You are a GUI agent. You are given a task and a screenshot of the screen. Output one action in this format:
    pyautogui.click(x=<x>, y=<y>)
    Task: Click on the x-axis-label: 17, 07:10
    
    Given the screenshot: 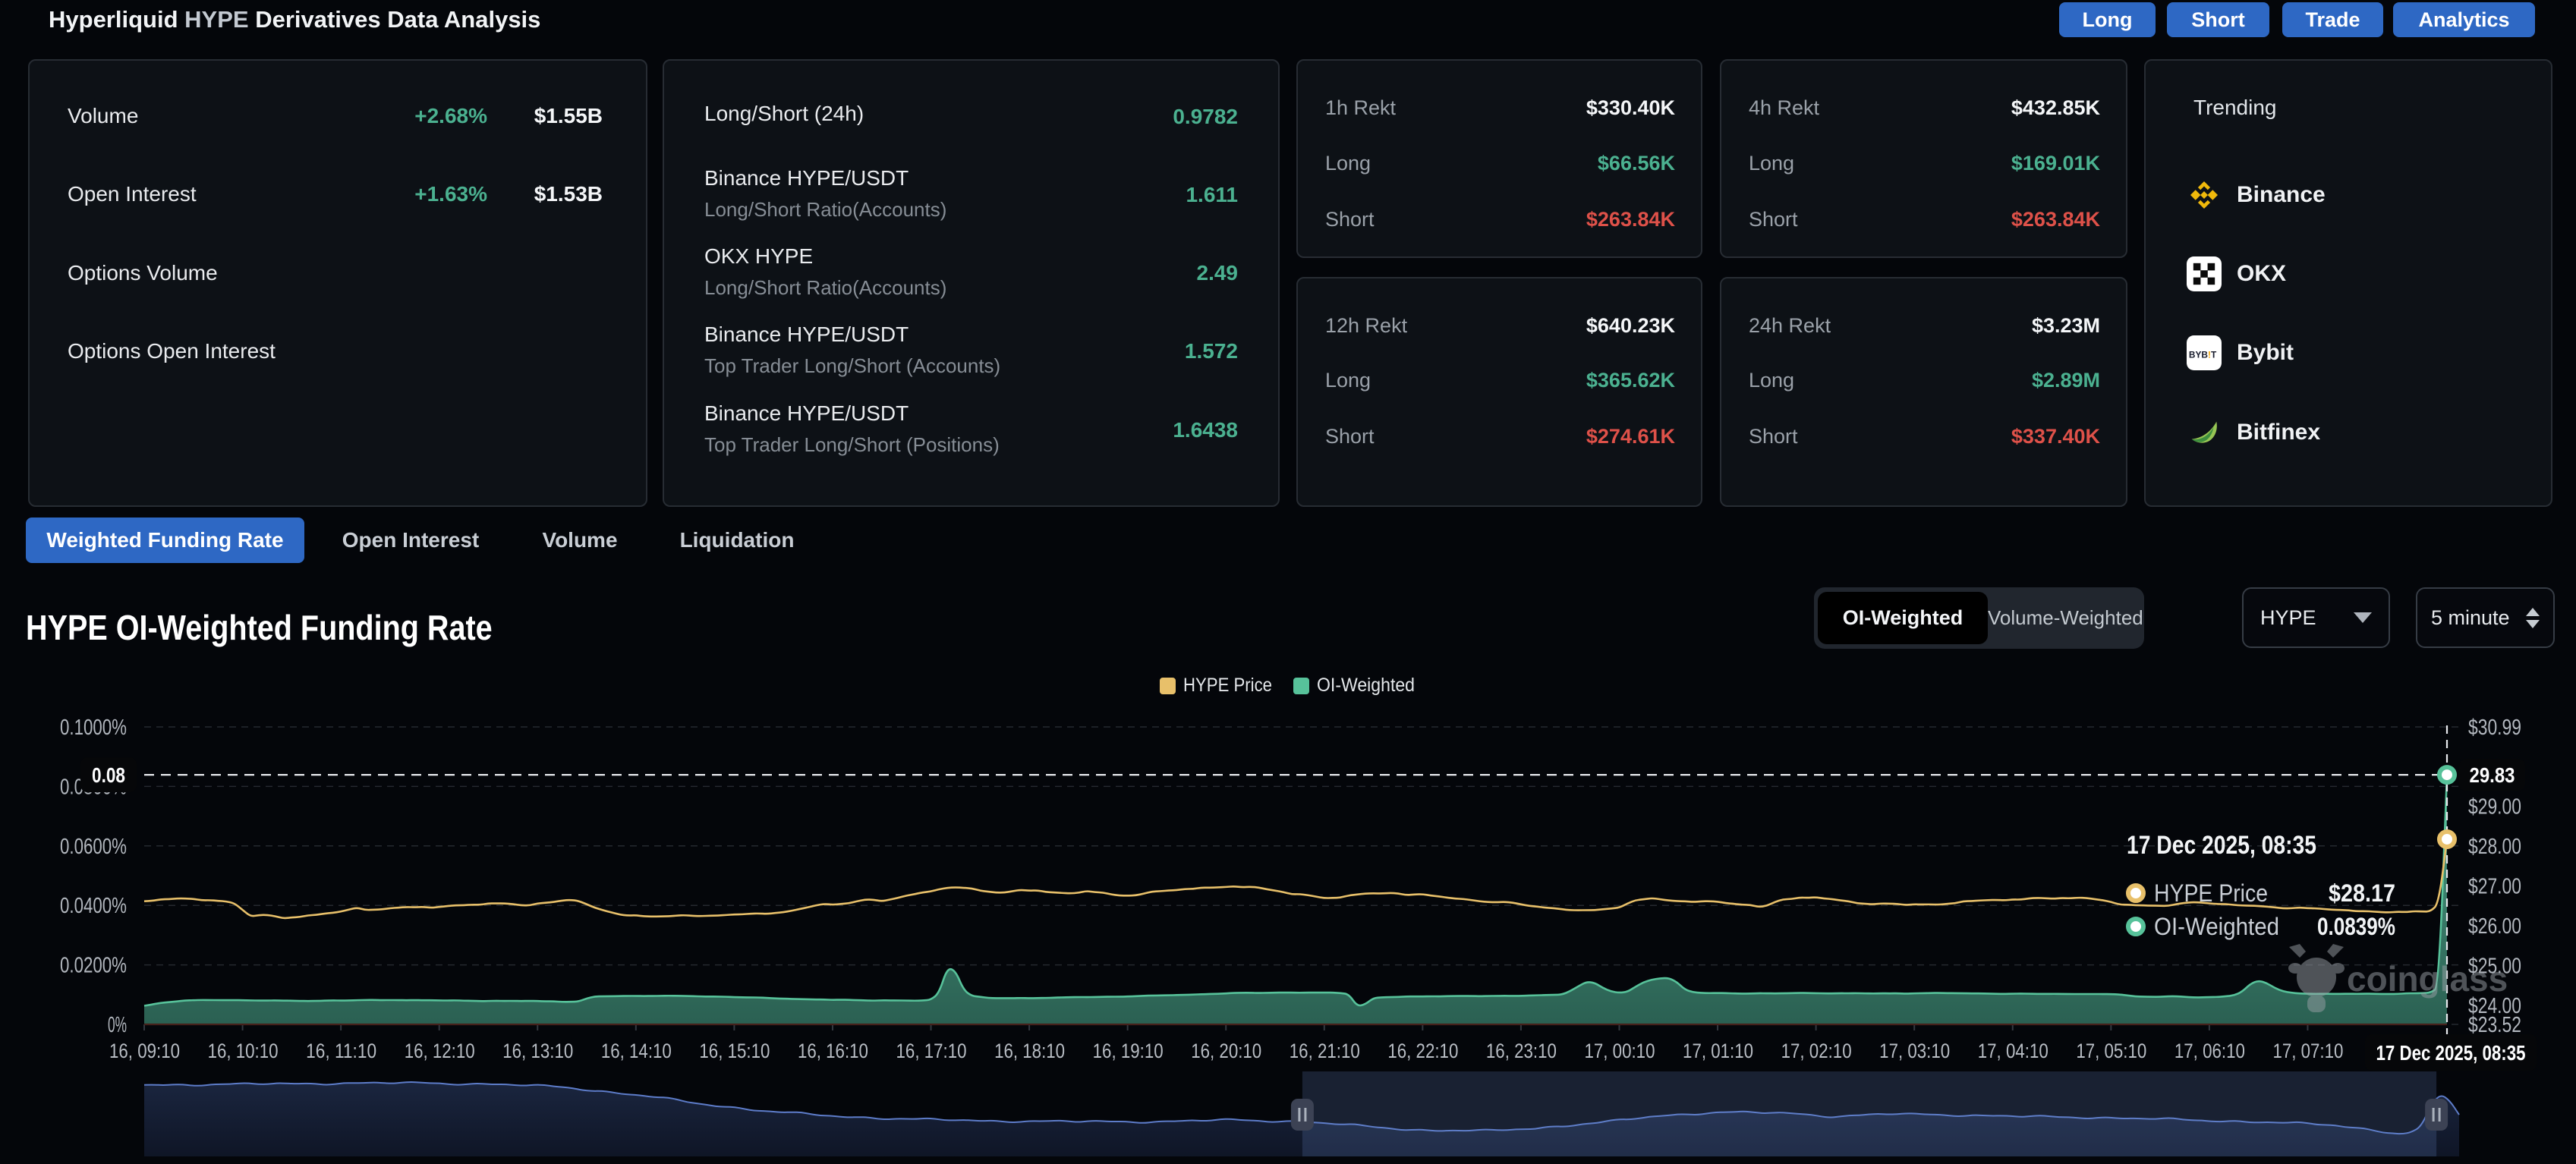 What is the action you would take?
    pyautogui.click(x=2307, y=1051)
    